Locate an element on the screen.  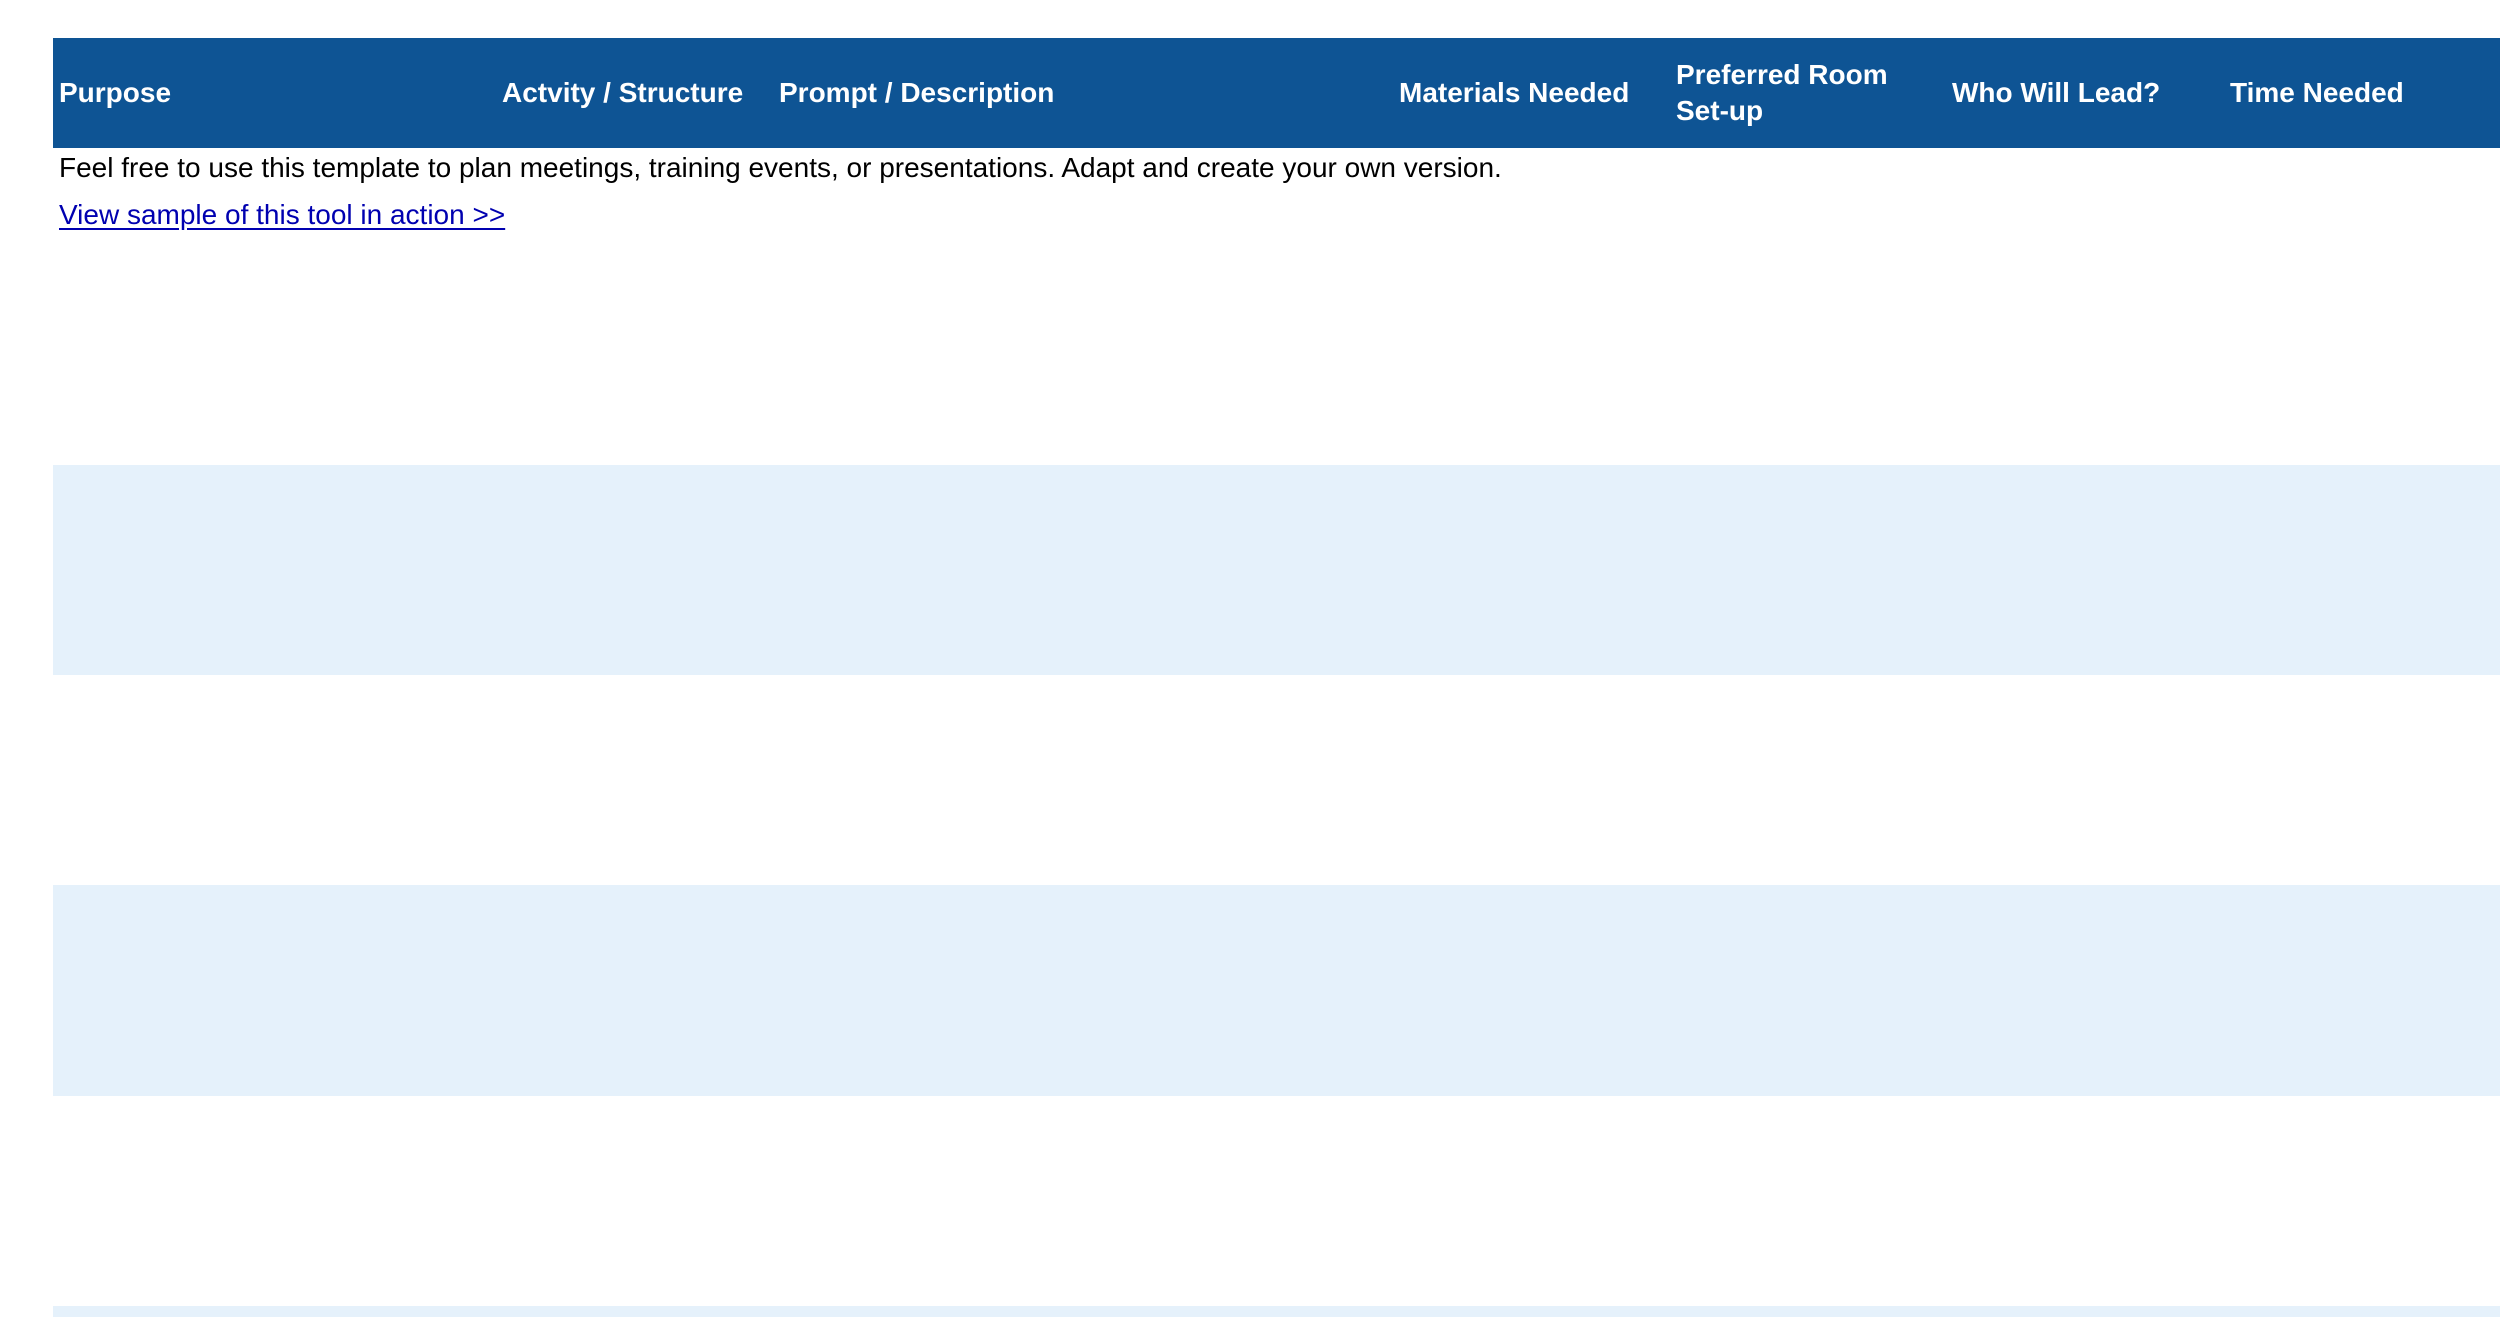
column-header-time: Time Needed is located at coordinates (2317, 92).